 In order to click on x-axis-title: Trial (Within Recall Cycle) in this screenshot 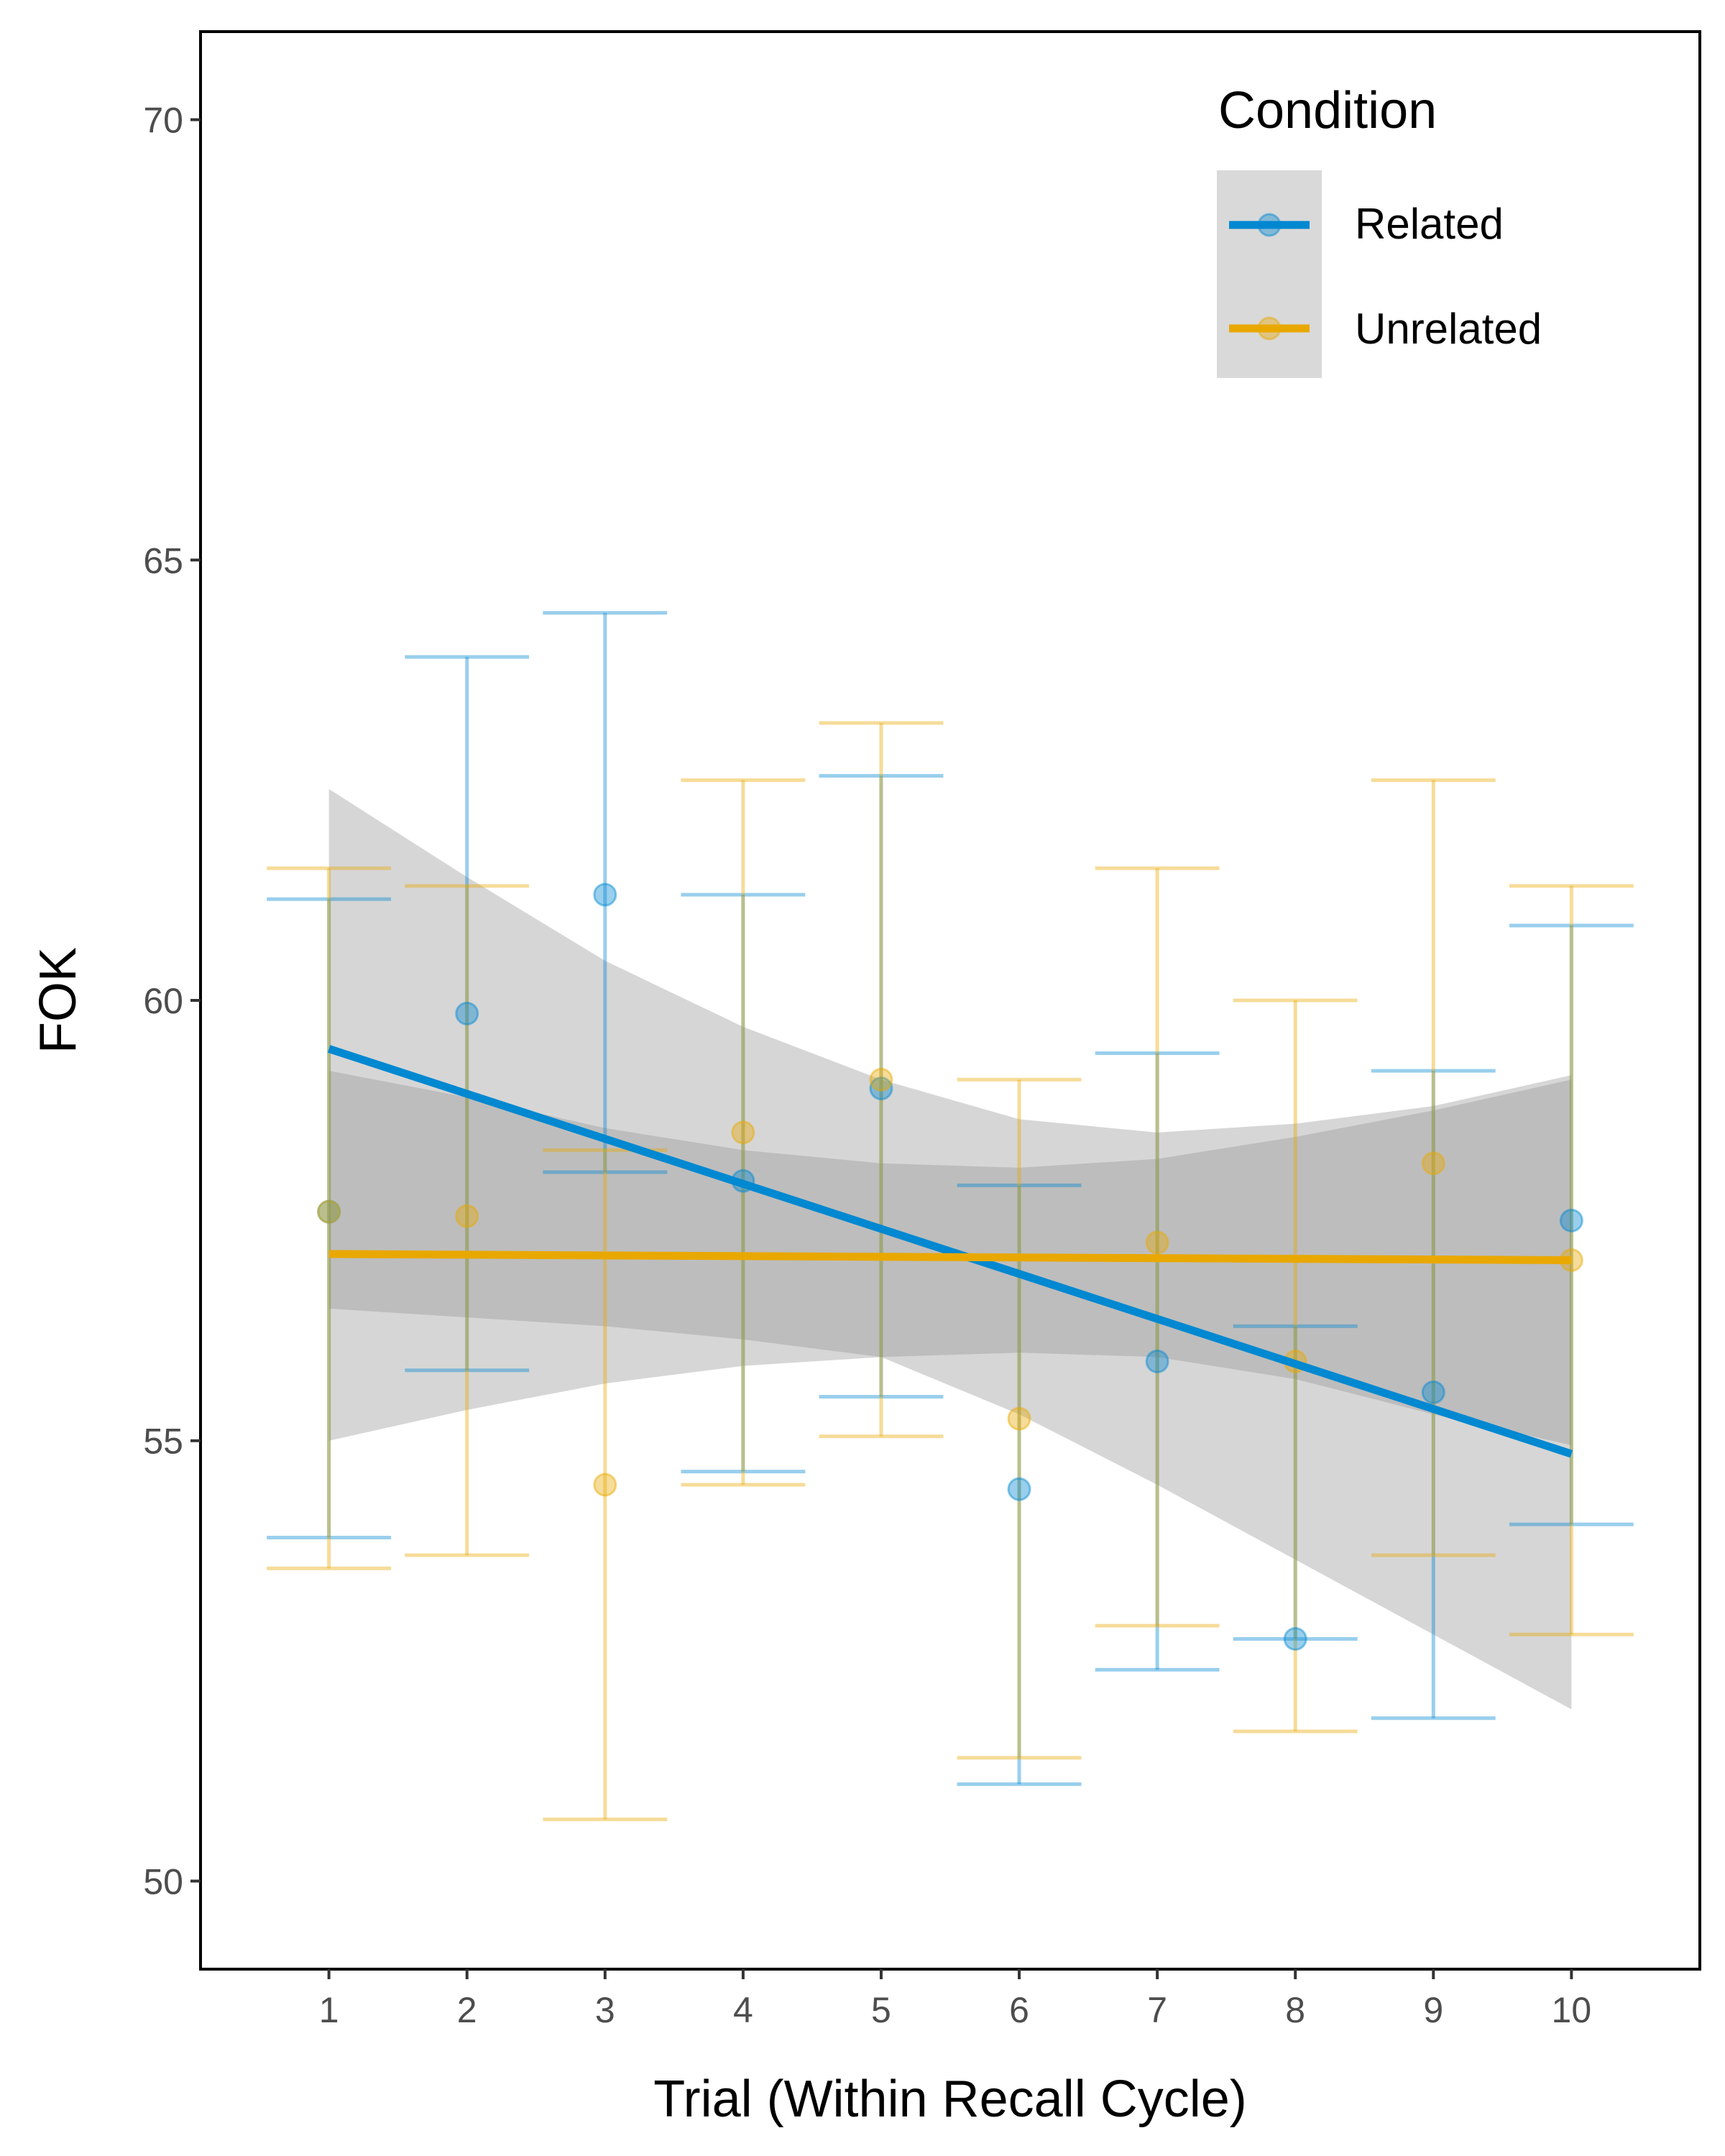, I will do `click(949, 2099)`.